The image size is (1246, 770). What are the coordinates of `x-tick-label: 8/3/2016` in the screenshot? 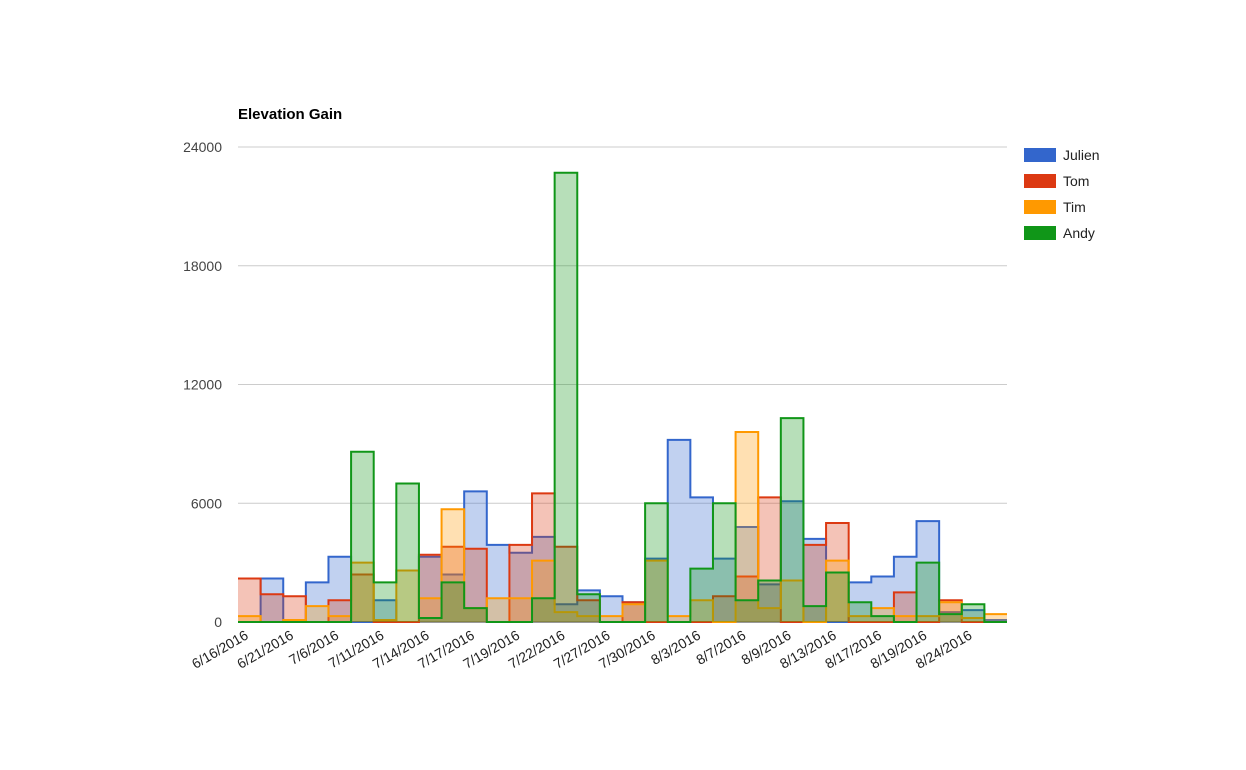 It's located at (675, 647).